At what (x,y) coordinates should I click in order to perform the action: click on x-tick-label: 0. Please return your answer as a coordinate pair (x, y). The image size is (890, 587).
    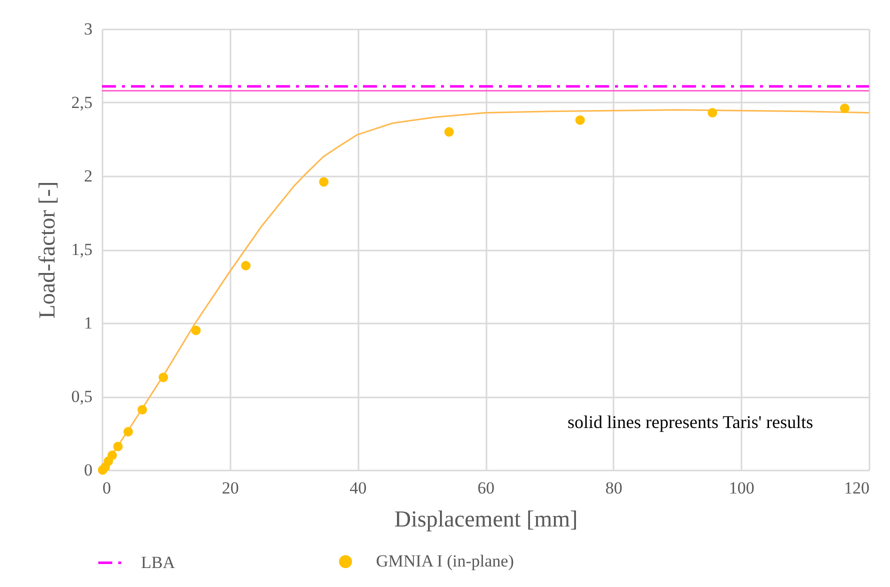
    Looking at the image, I should click on (106, 488).